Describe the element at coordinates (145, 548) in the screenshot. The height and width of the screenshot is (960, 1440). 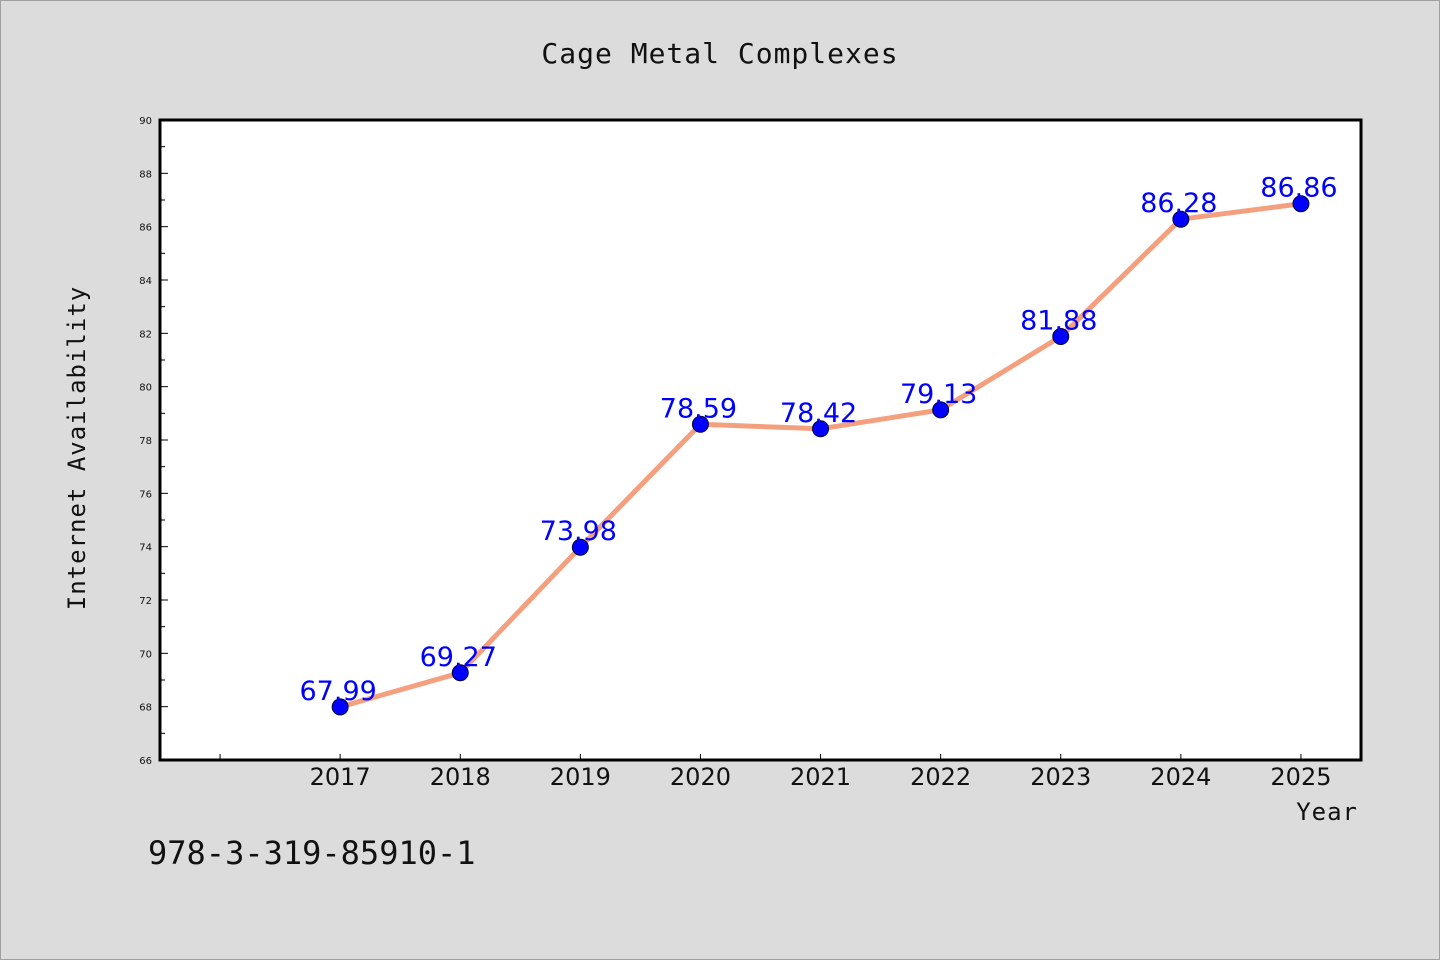
I see `y-tick-label: 74` at that location.